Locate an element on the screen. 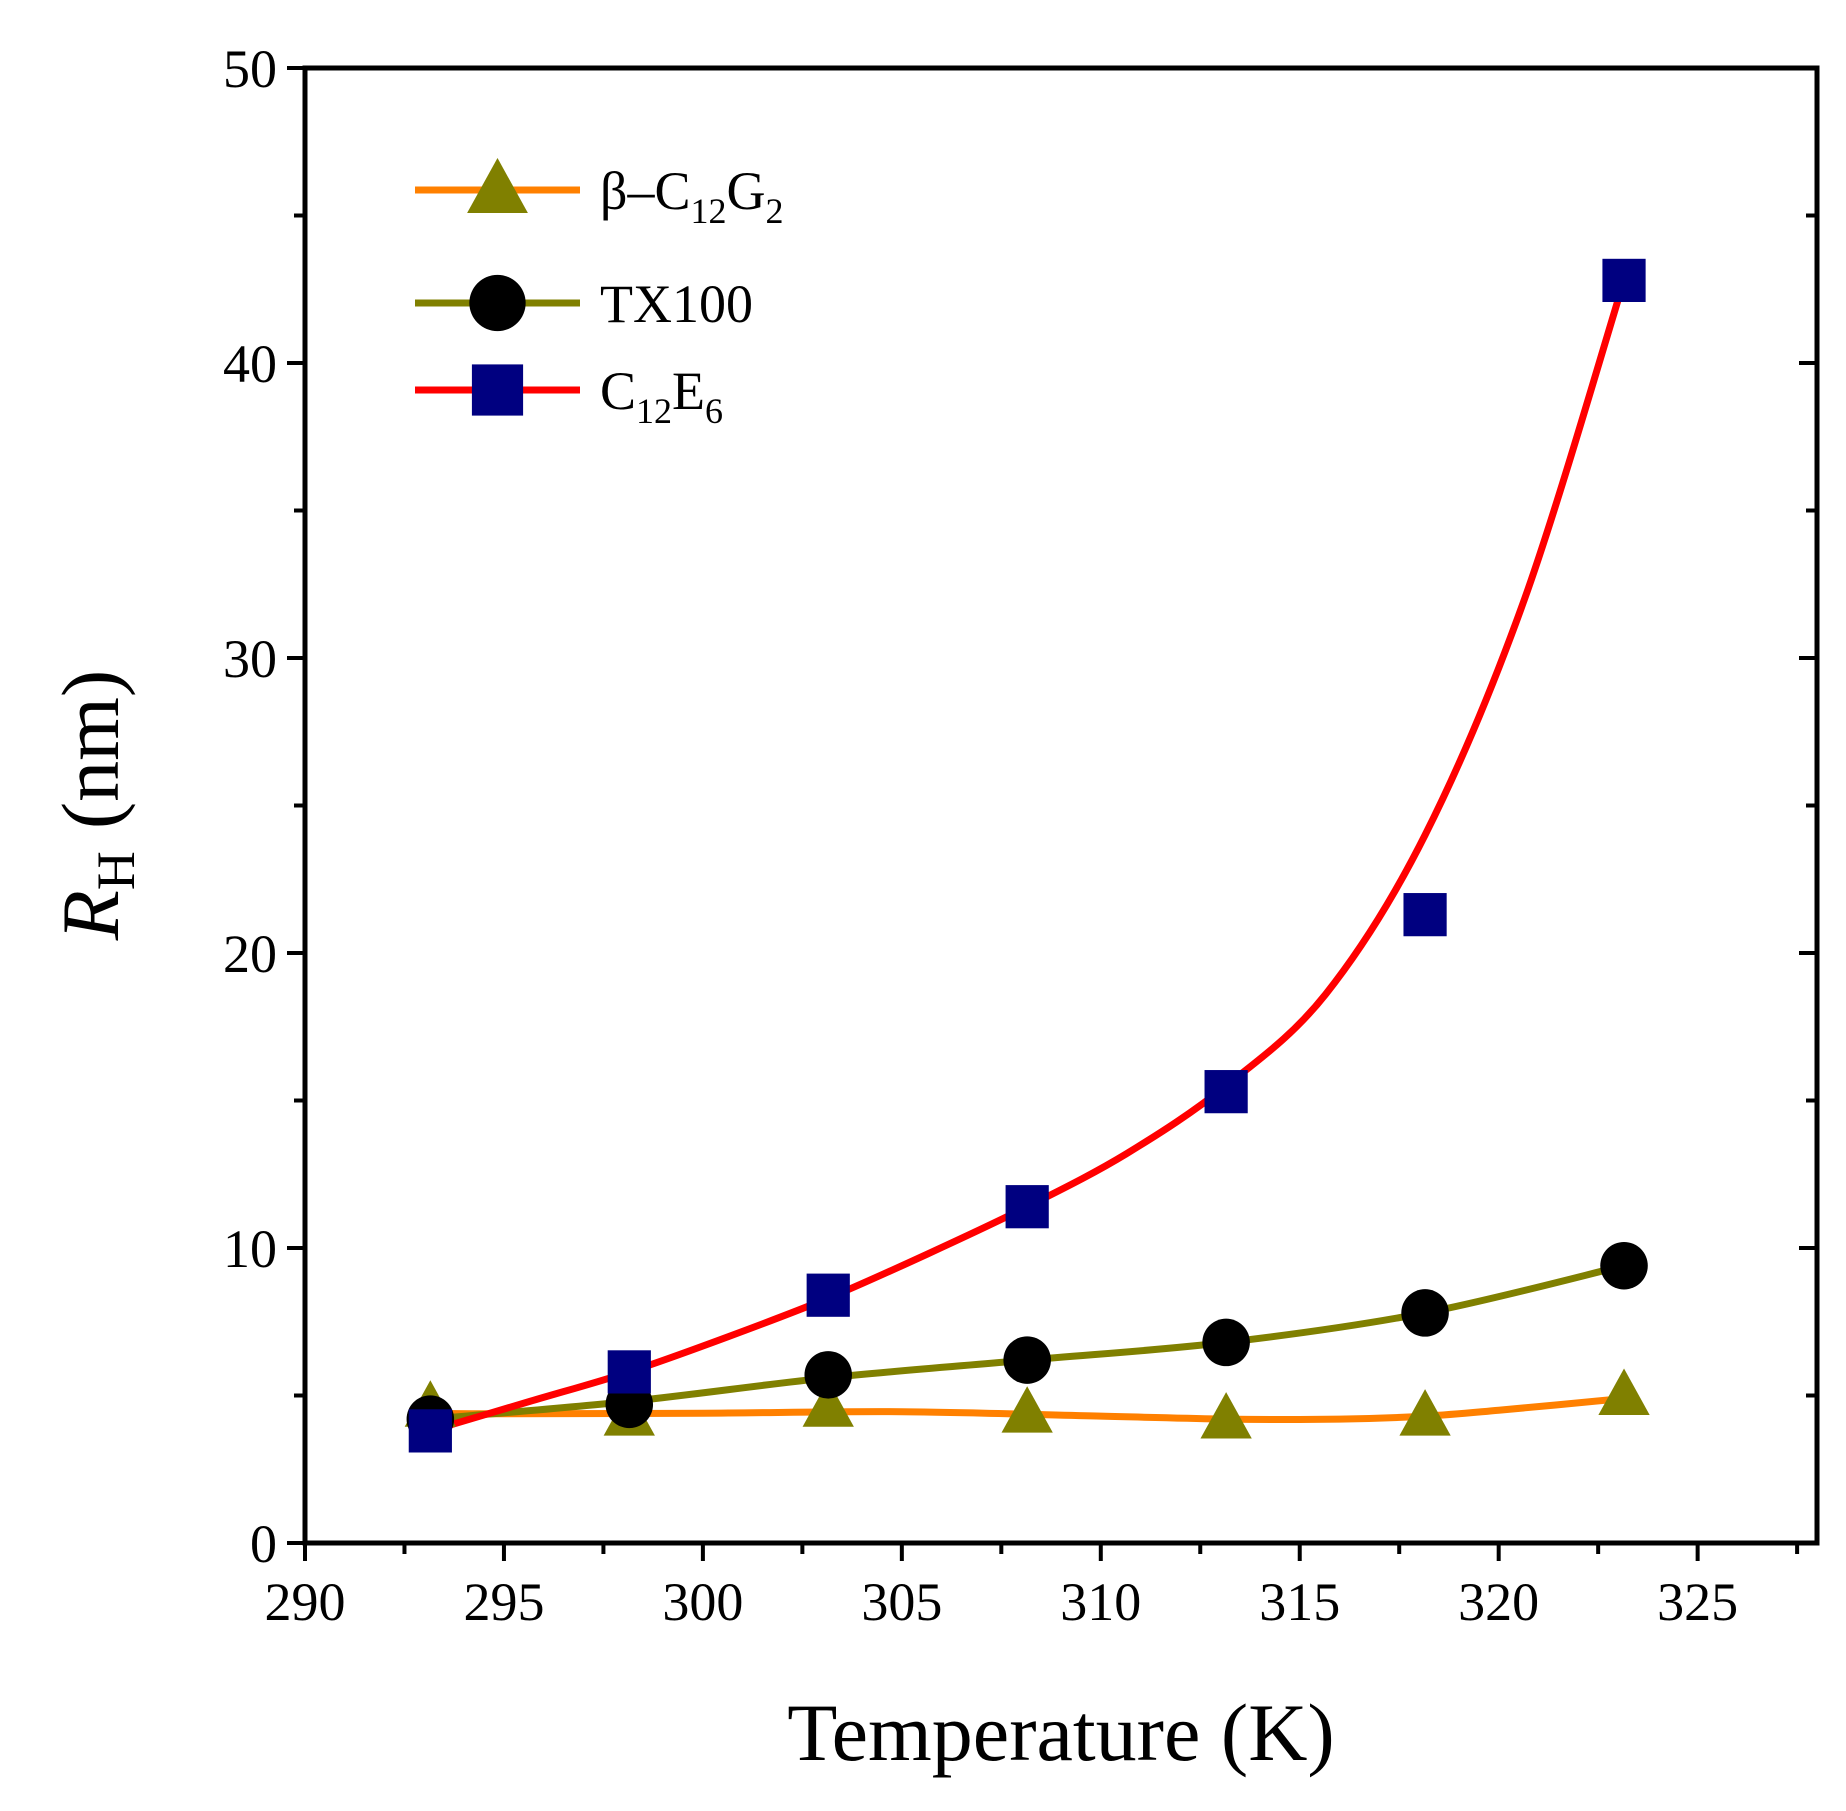 The height and width of the screenshot is (1811, 1846). y-tick-label: 40 is located at coordinates (250, 364).